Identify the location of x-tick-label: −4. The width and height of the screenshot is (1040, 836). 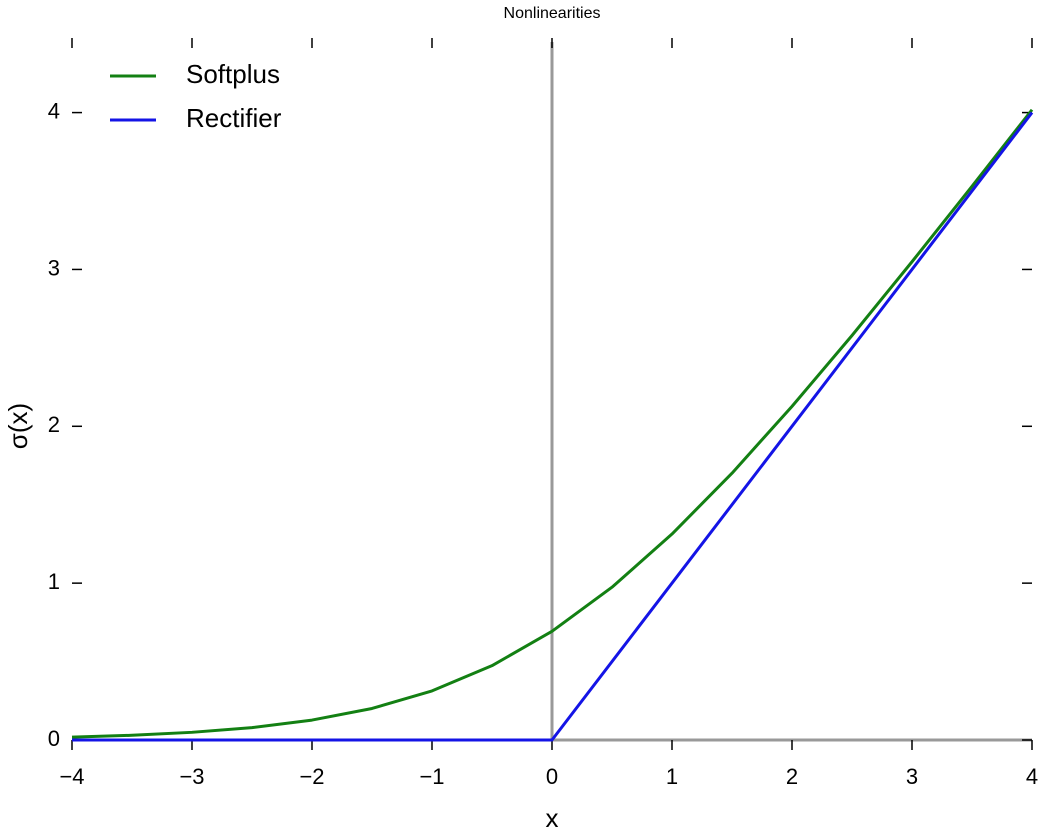
(71, 776).